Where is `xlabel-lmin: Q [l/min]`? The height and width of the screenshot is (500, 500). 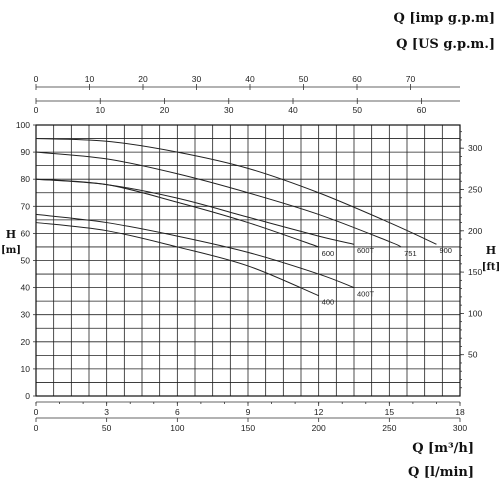 xlabel-lmin: Q [l/min] is located at coordinates (441, 472).